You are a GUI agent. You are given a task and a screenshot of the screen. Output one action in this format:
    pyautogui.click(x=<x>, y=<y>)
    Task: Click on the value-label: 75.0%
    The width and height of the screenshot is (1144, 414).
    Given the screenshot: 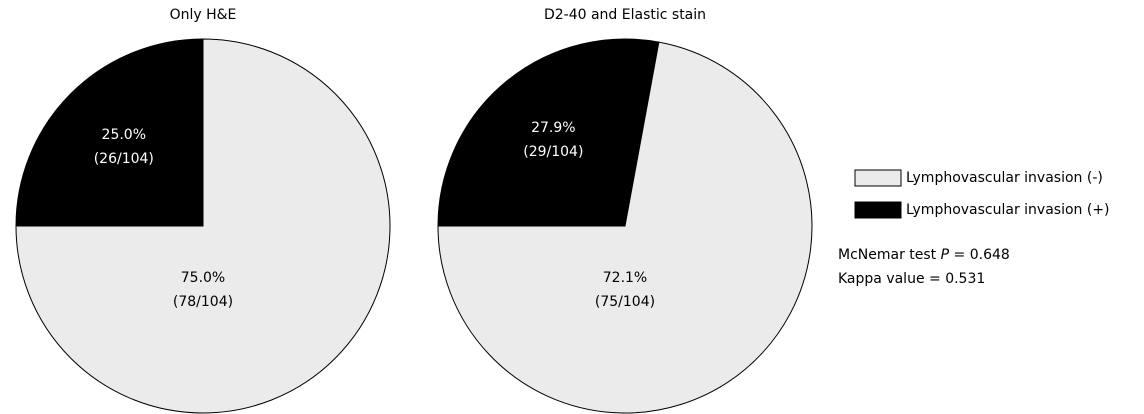 What is the action you would take?
    pyautogui.click(x=203, y=278)
    